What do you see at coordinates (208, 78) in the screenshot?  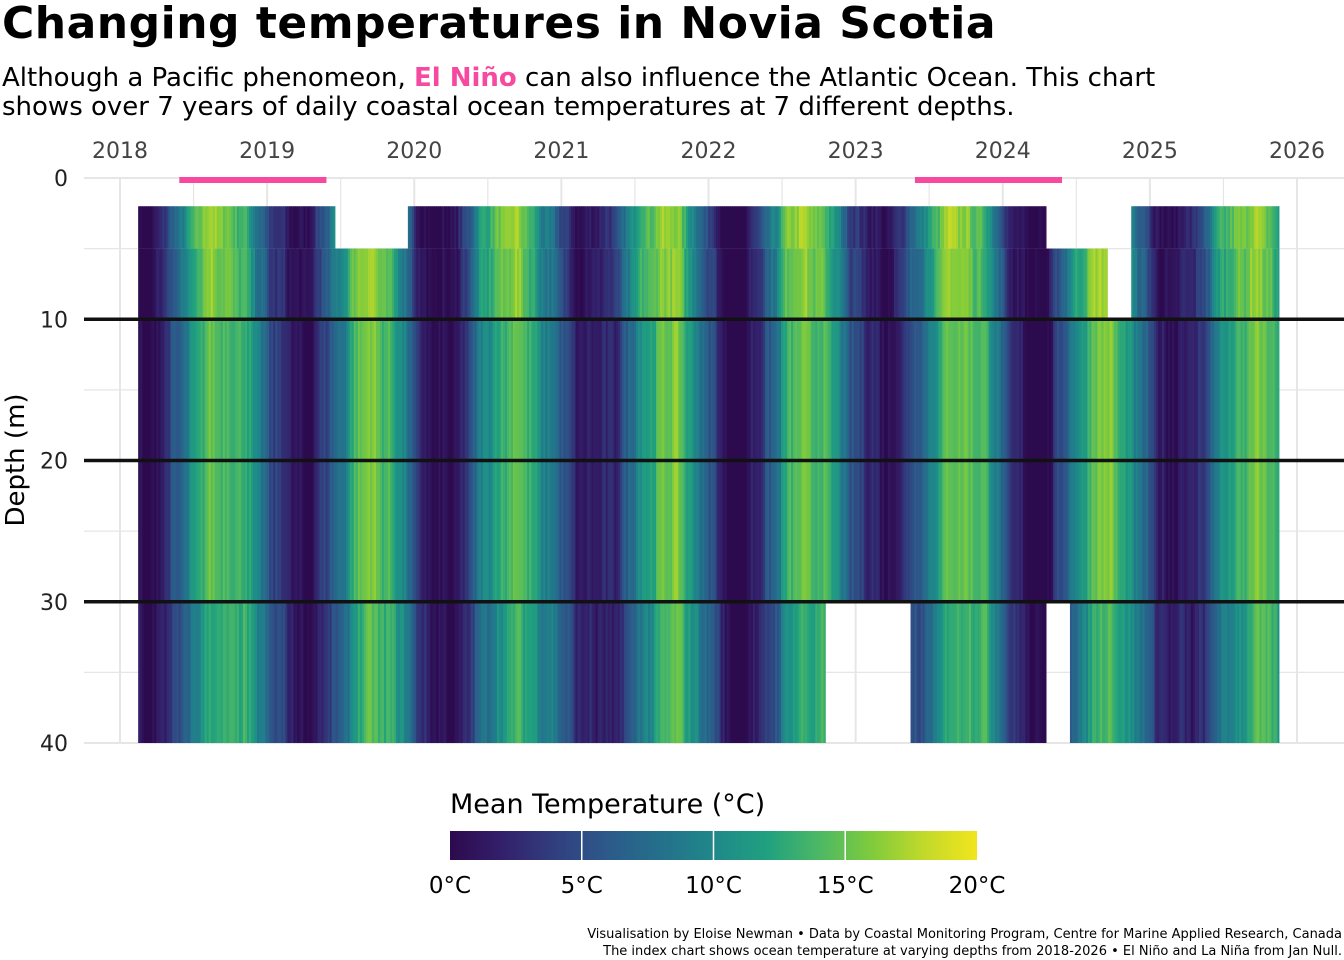 I see `subtitle-text: Although a Pacific phenomeon,` at bounding box center [208, 78].